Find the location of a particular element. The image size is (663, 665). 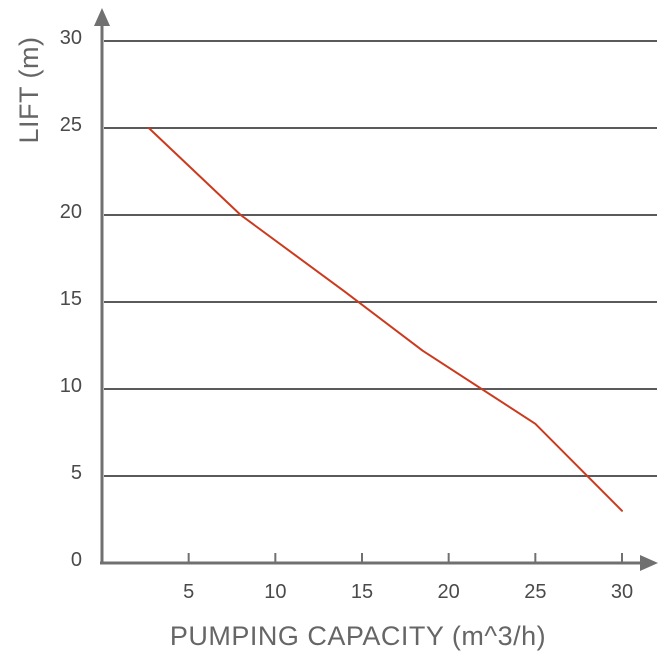

y-tick-label: 5 is located at coordinates (76, 473).